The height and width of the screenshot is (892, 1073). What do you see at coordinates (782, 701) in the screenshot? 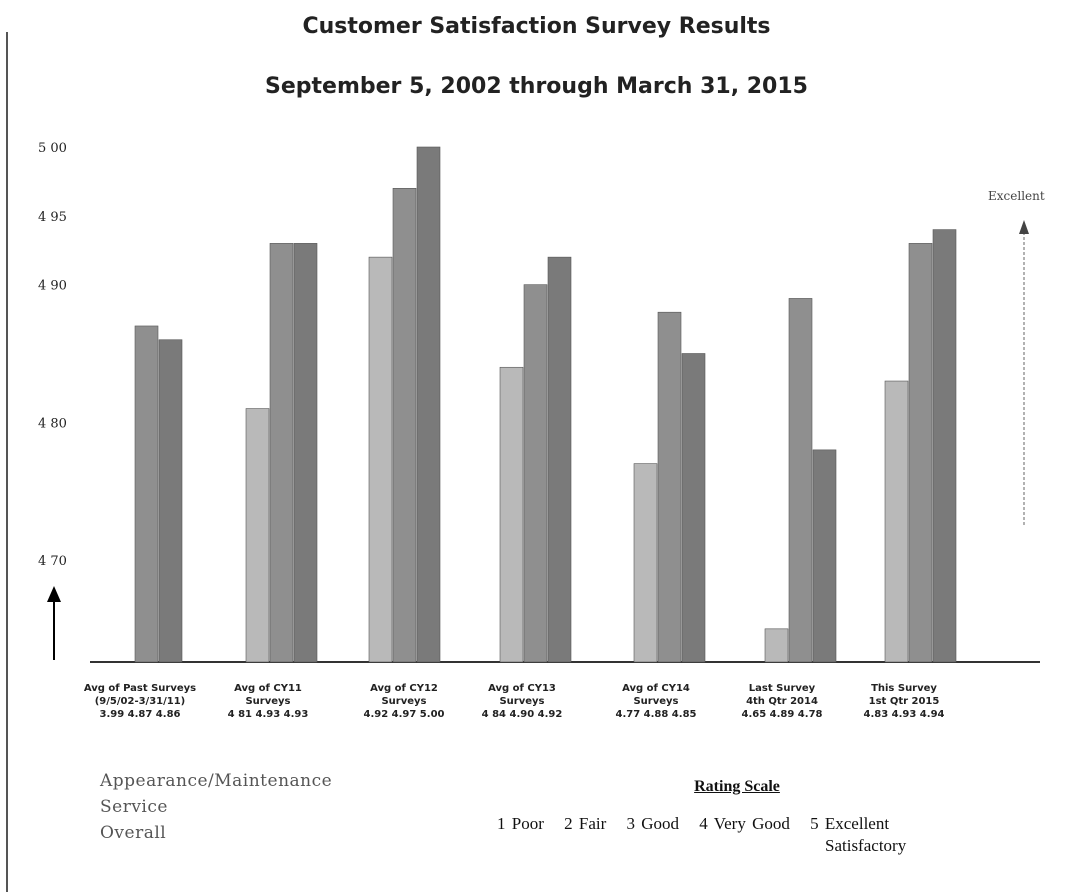
I see `category-label: 4th Qtr 2014` at bounding box center [782, 701].